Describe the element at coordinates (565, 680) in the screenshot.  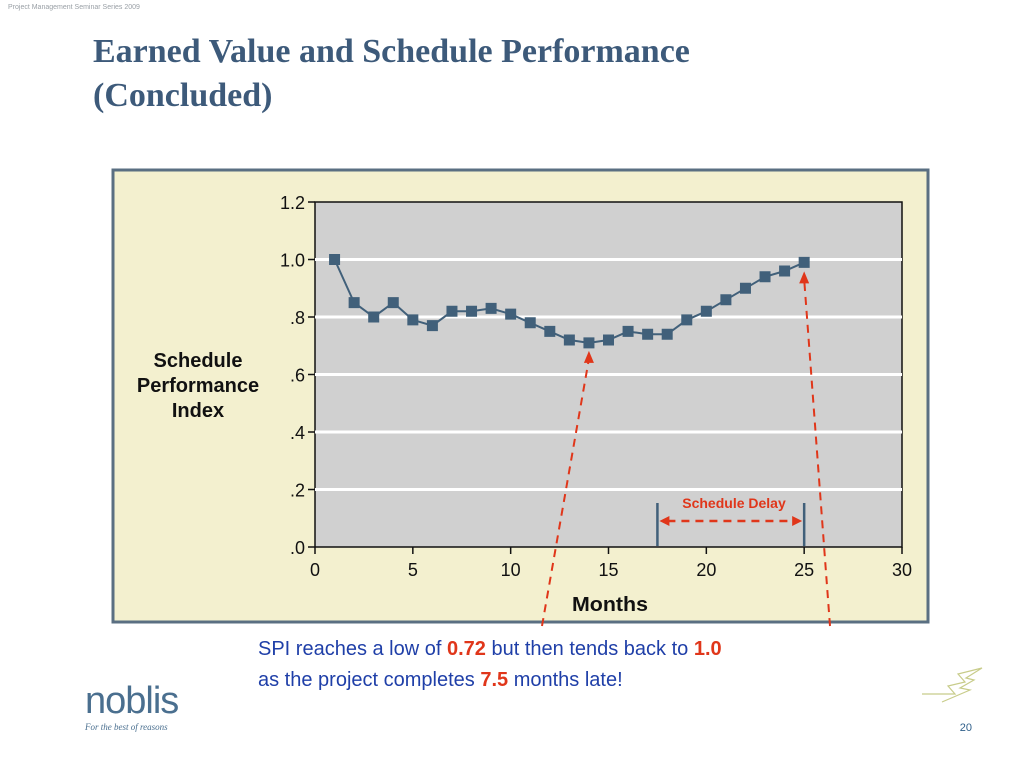
I see `caption-text-4: months late!` at that location.